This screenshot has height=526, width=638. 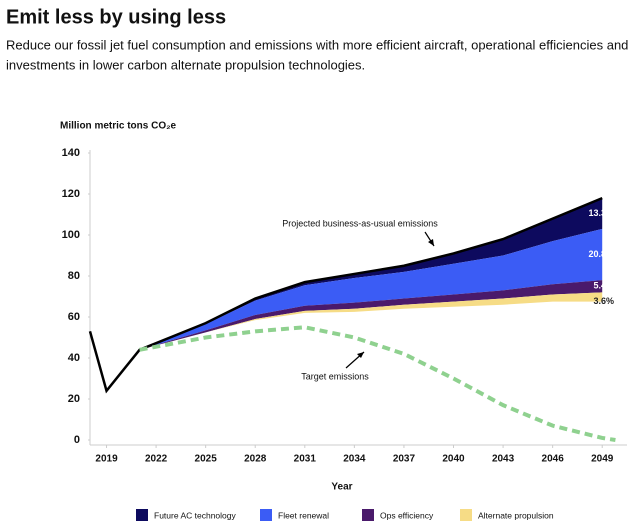 I want to click on x-tick-label: 2043, so click(x=503, y=459).